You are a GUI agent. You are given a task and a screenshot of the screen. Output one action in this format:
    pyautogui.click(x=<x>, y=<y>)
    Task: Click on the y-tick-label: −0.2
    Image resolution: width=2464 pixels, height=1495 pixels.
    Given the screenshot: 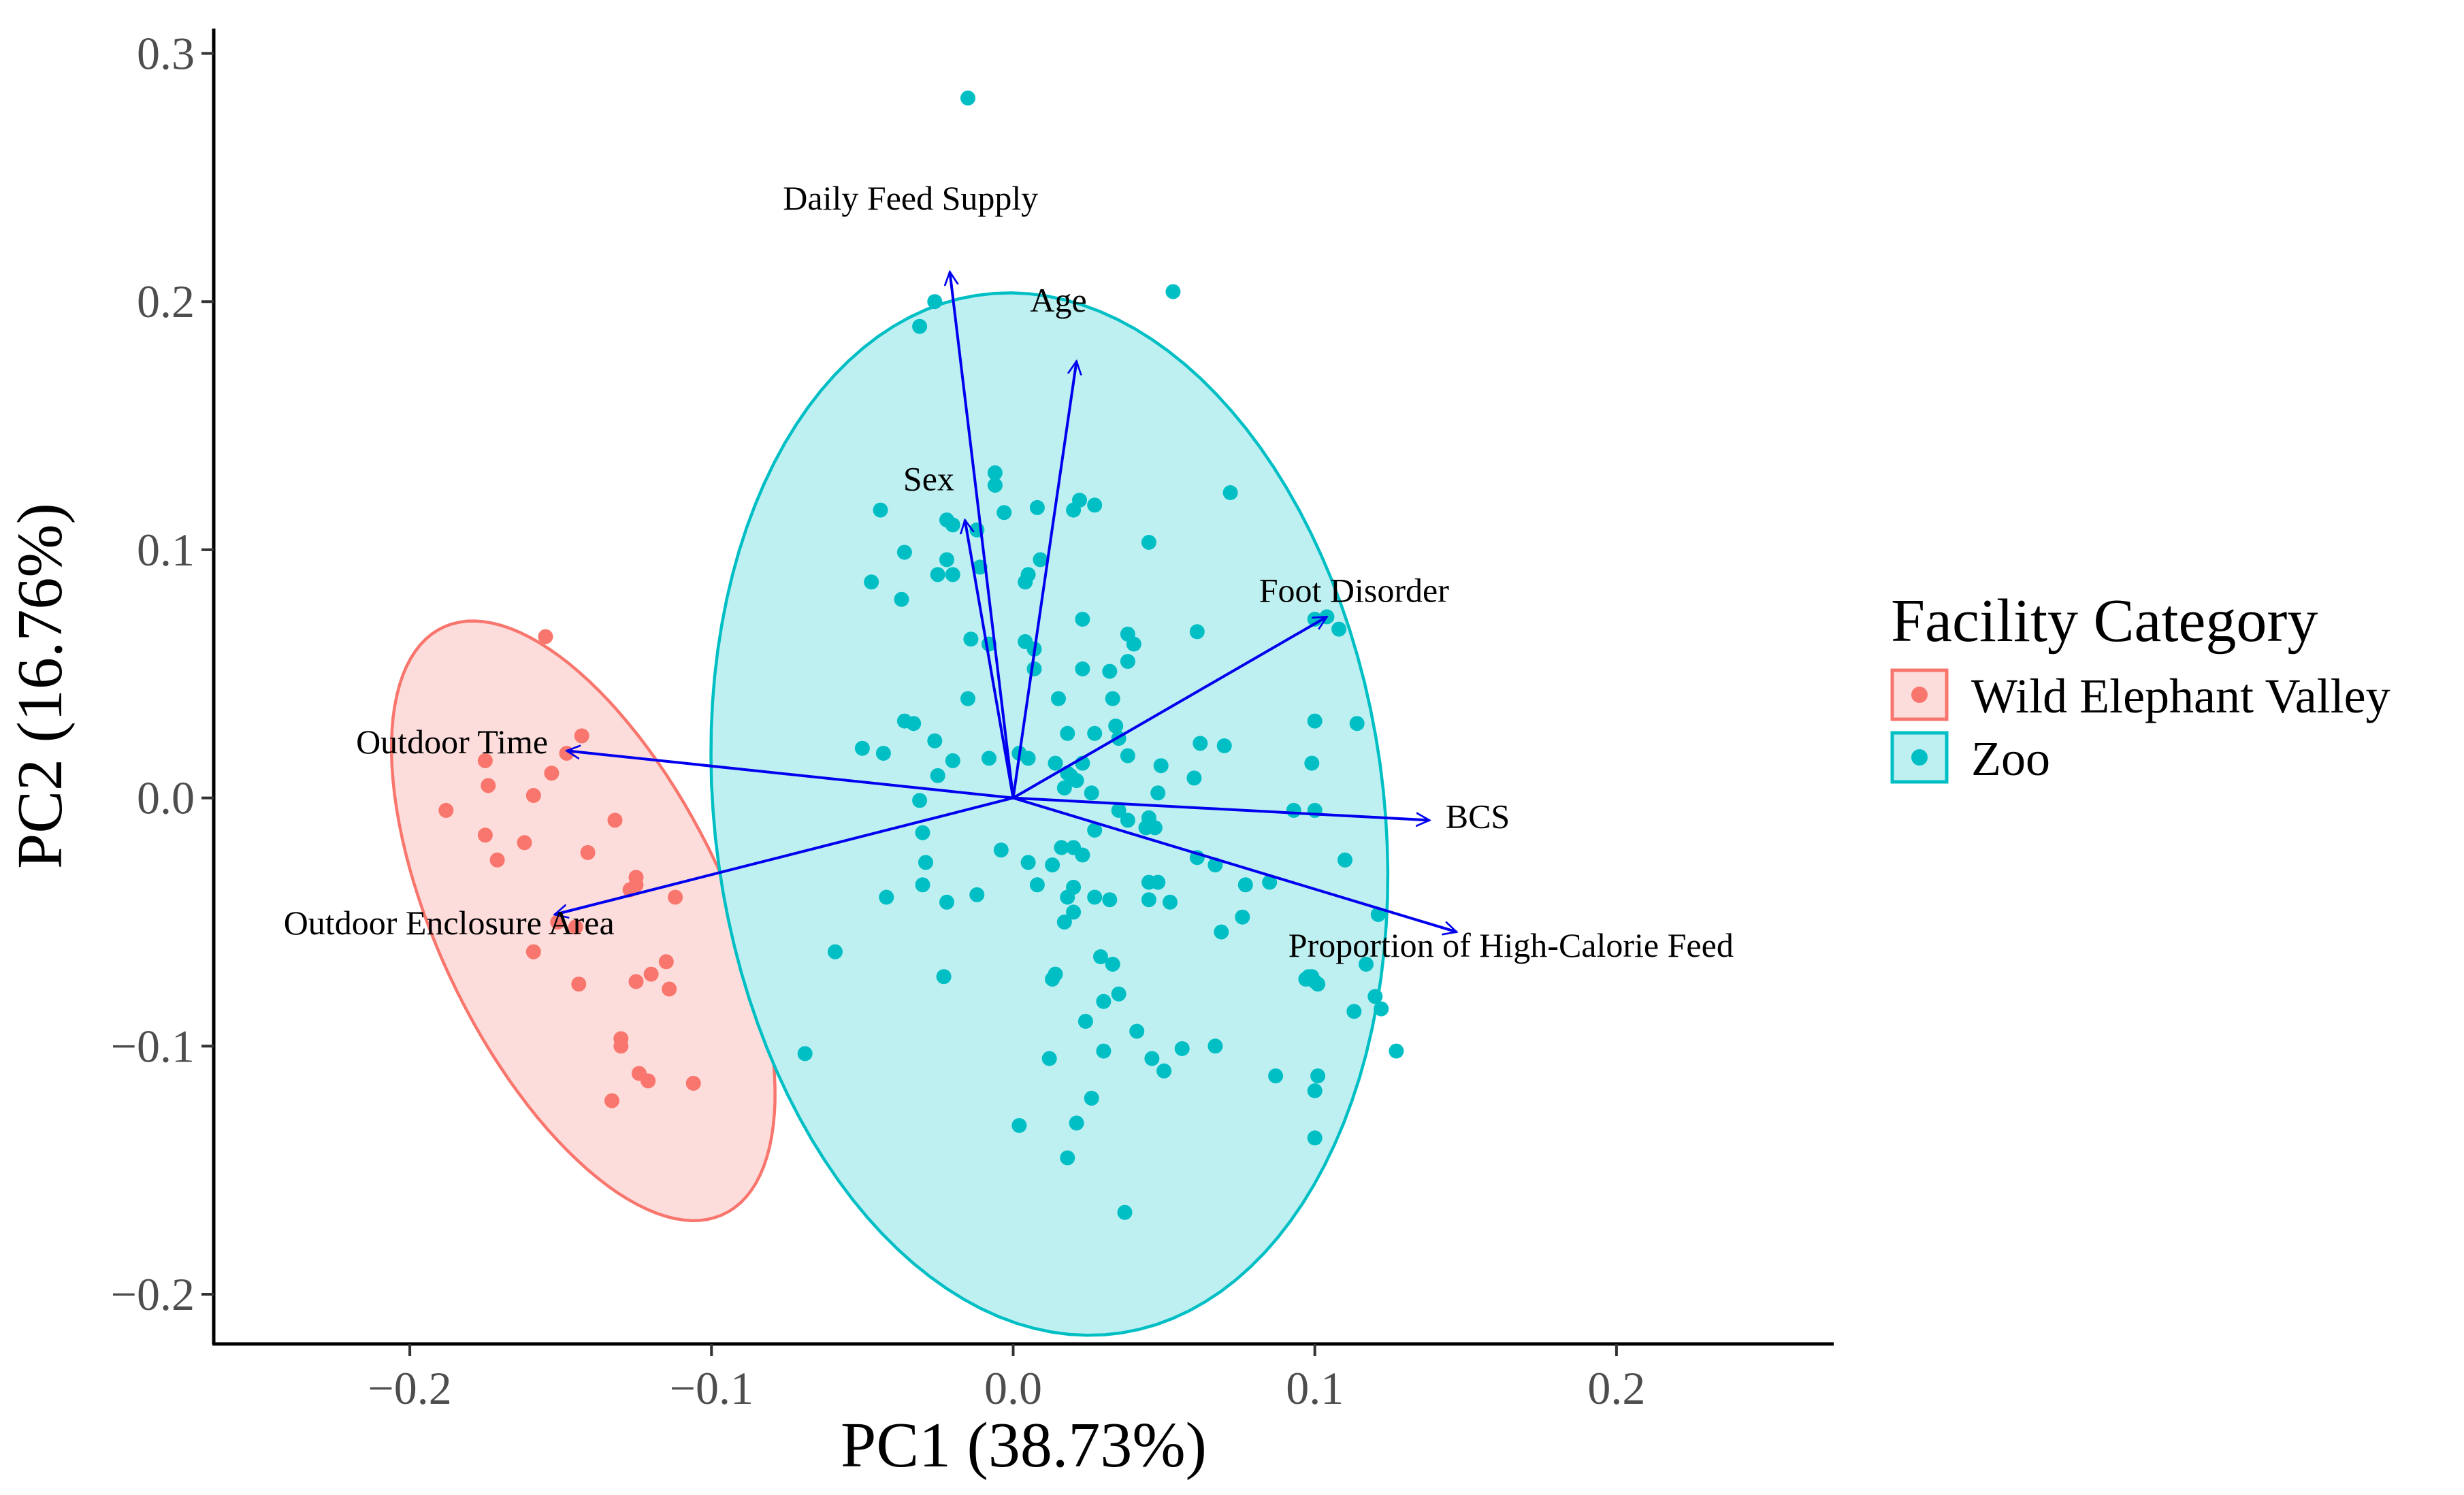 What is the action you would take?
    pyautogui.click(x=153, y=1294)
    